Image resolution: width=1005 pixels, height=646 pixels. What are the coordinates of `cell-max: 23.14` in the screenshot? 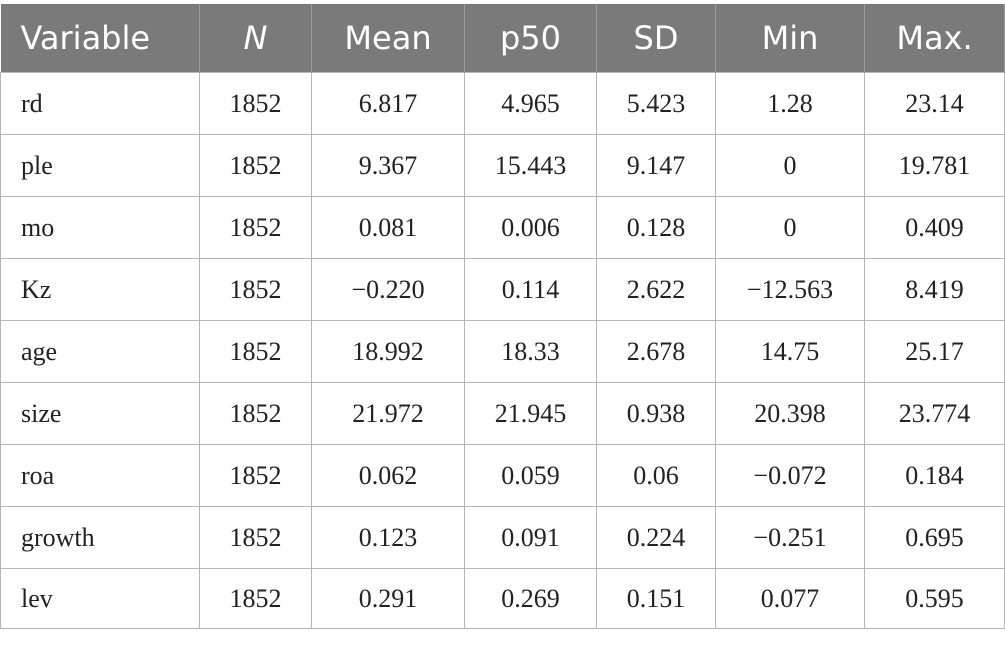 It's located at (934, 103).